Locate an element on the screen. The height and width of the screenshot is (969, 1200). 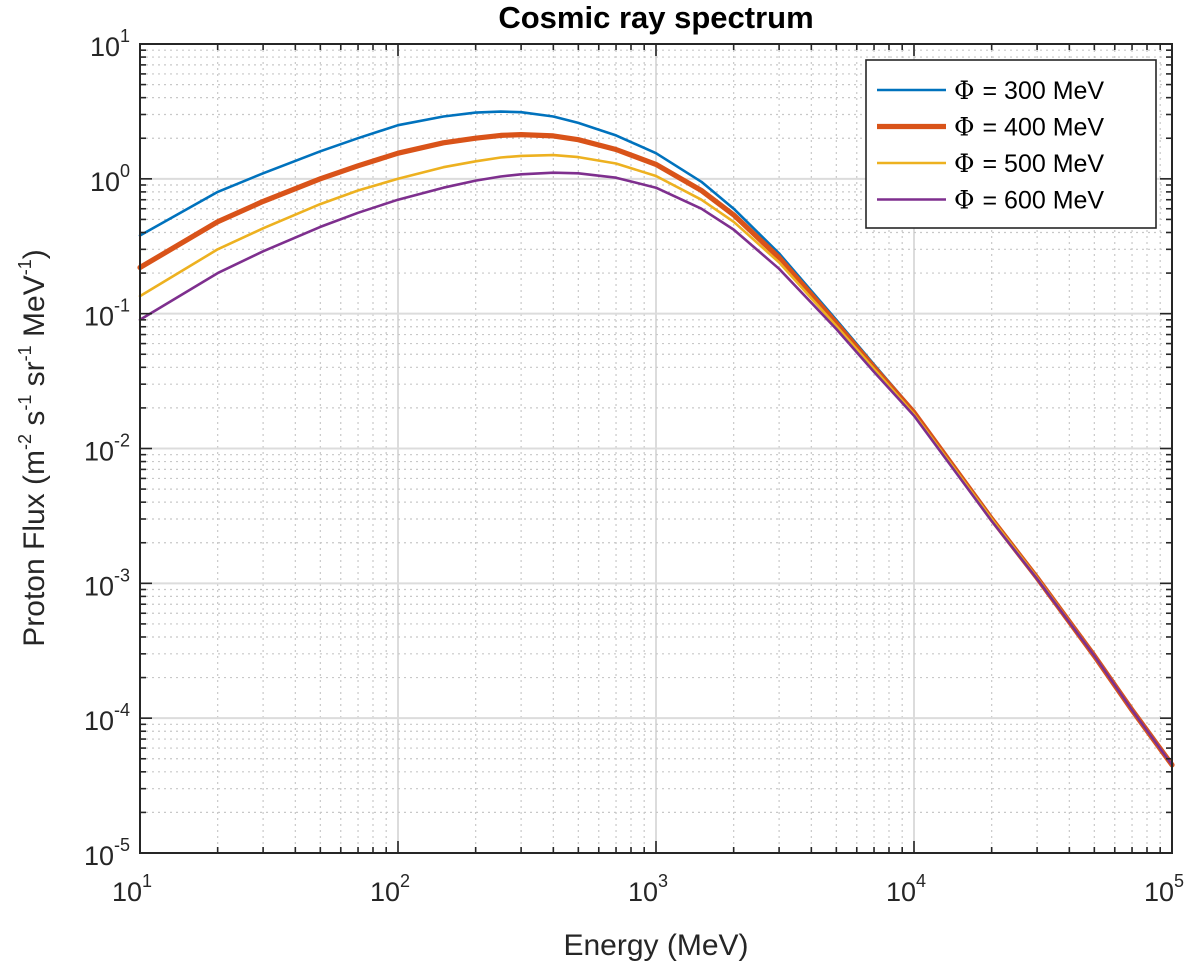
x-axis-label: Energy (MeV) is located at coordinates (655, 945).